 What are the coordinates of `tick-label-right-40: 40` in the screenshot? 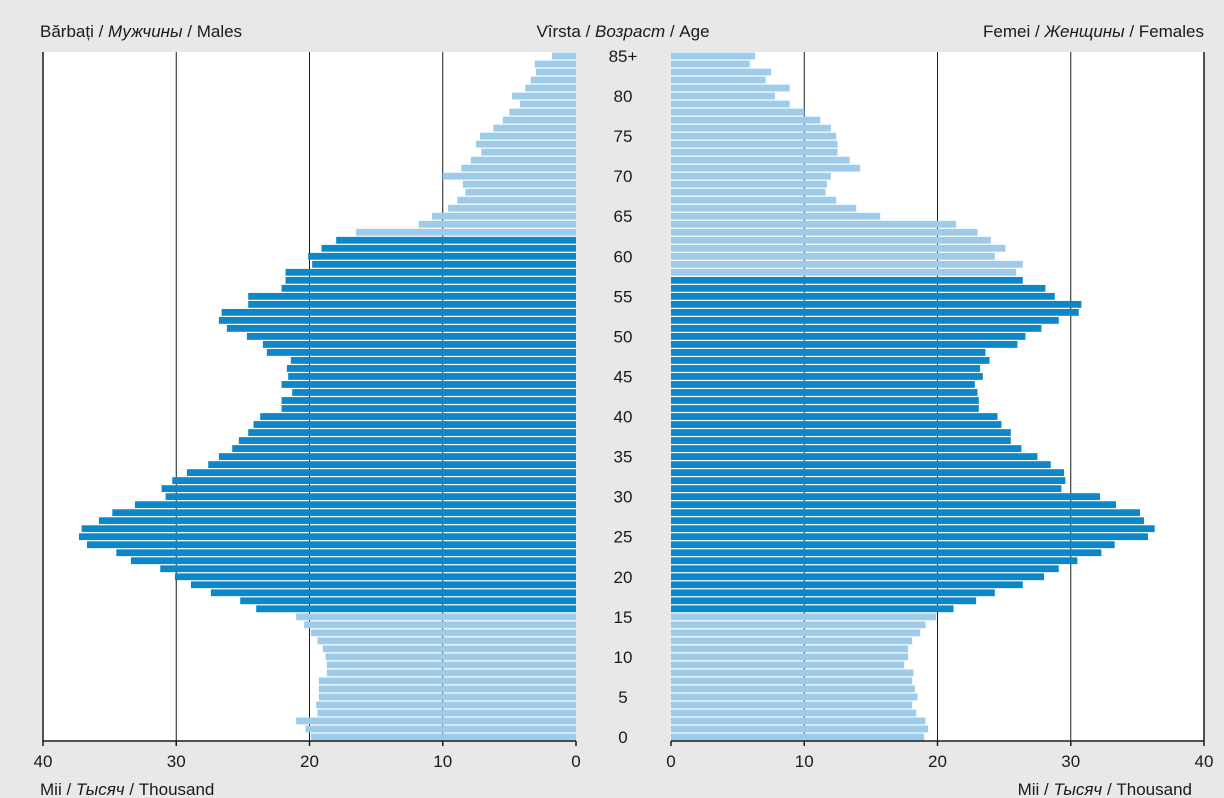 It's located at (1204, 761).